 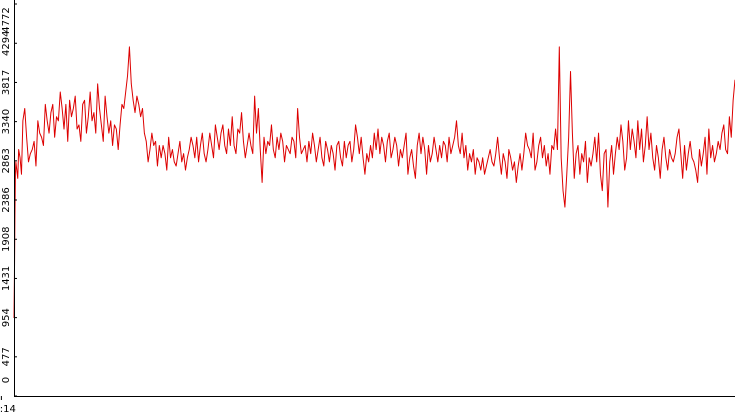 What do you see at coordinates (6, 43) in the screenshot?
I see `y-tick-label: 4294` at bounding box center [6, 43].